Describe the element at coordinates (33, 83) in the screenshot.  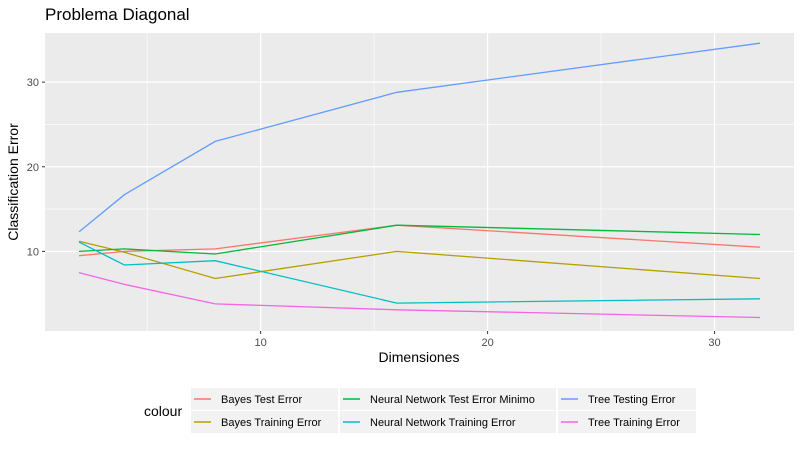
I see `y-tick-label: 30` at that location.